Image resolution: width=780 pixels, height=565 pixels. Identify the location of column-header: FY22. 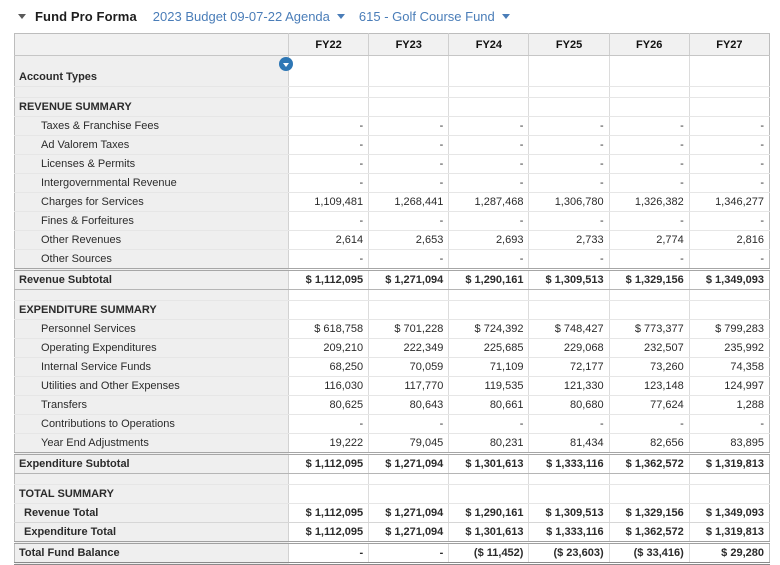
(328, 44).